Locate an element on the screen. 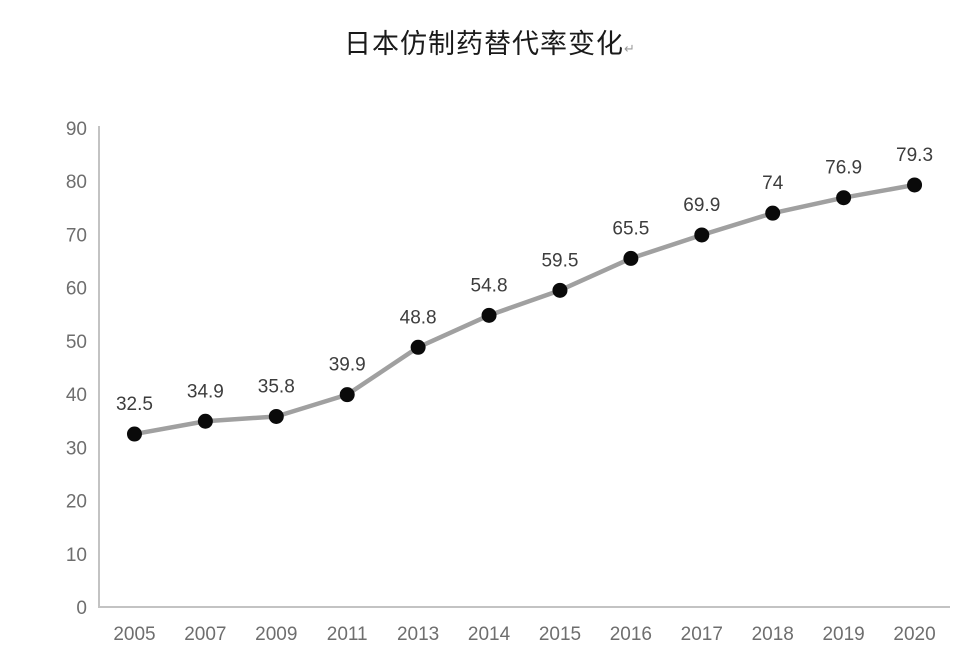  y-tick-label: 10 is located at coordinates (76, 555).